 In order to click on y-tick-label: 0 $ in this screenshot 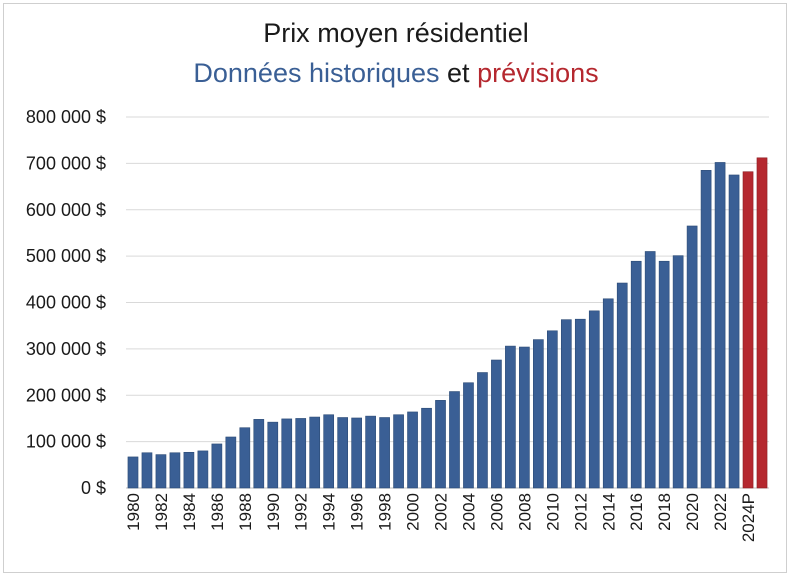, I will do `click(93, 488)`.